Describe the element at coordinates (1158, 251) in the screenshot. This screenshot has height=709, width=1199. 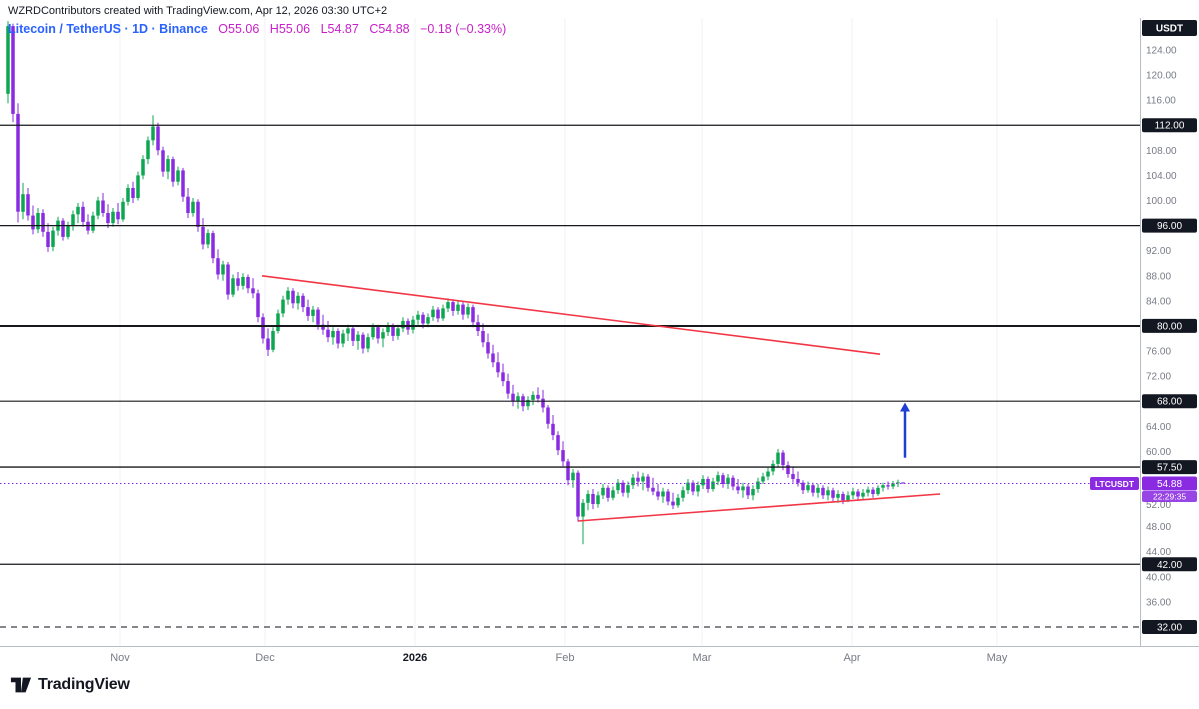
I see `price-axis-label: 92.00` at that location.